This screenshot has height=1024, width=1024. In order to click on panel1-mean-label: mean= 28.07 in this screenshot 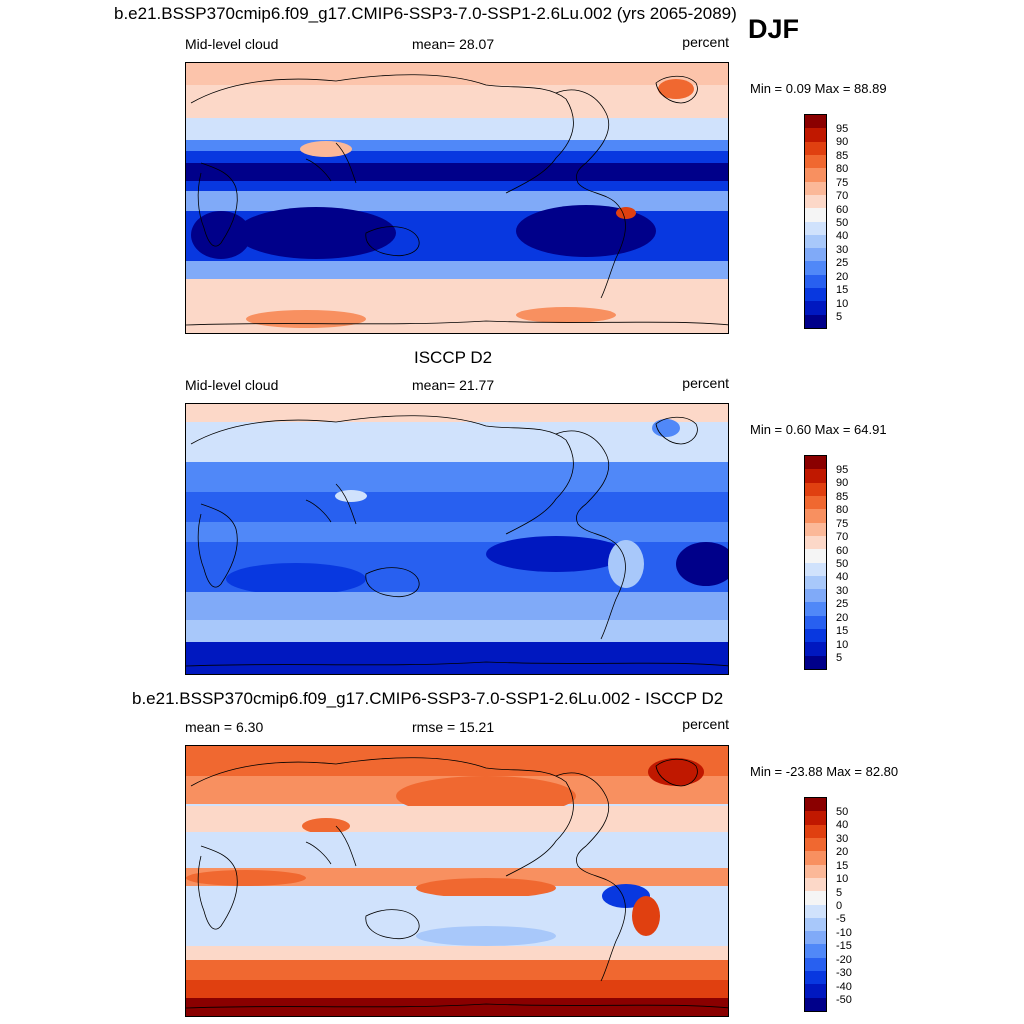, I will do `click(453, 44)`.